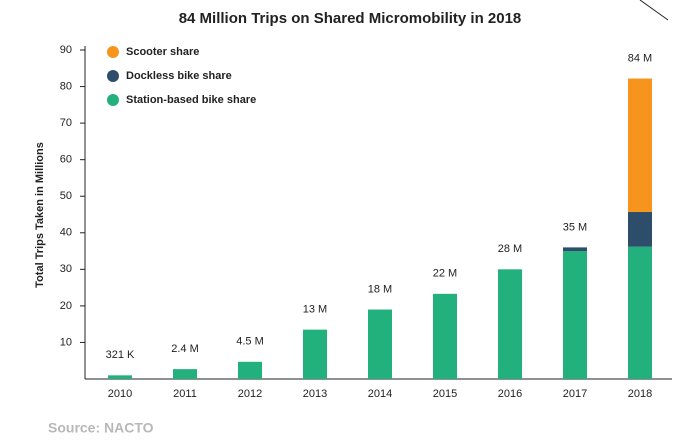 Image resolution: width=700 pixels, height=442 pixels. I want to click on x-tick-label: 2016, so click(510, 394).